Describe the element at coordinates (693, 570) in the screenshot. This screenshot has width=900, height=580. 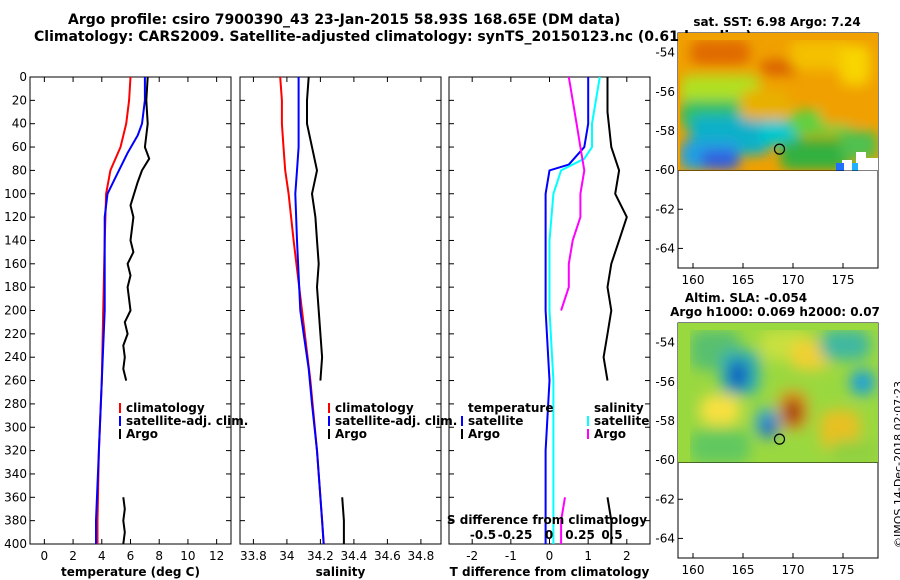
I see `sla-map-xtick-label: 160` at that location.